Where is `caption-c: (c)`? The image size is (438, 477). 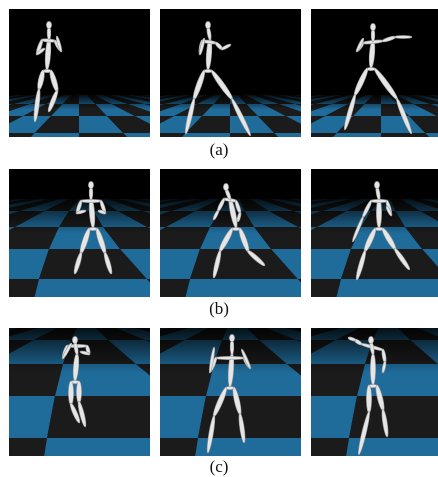
caption-c: (c) is located at coordinates (219, 466).